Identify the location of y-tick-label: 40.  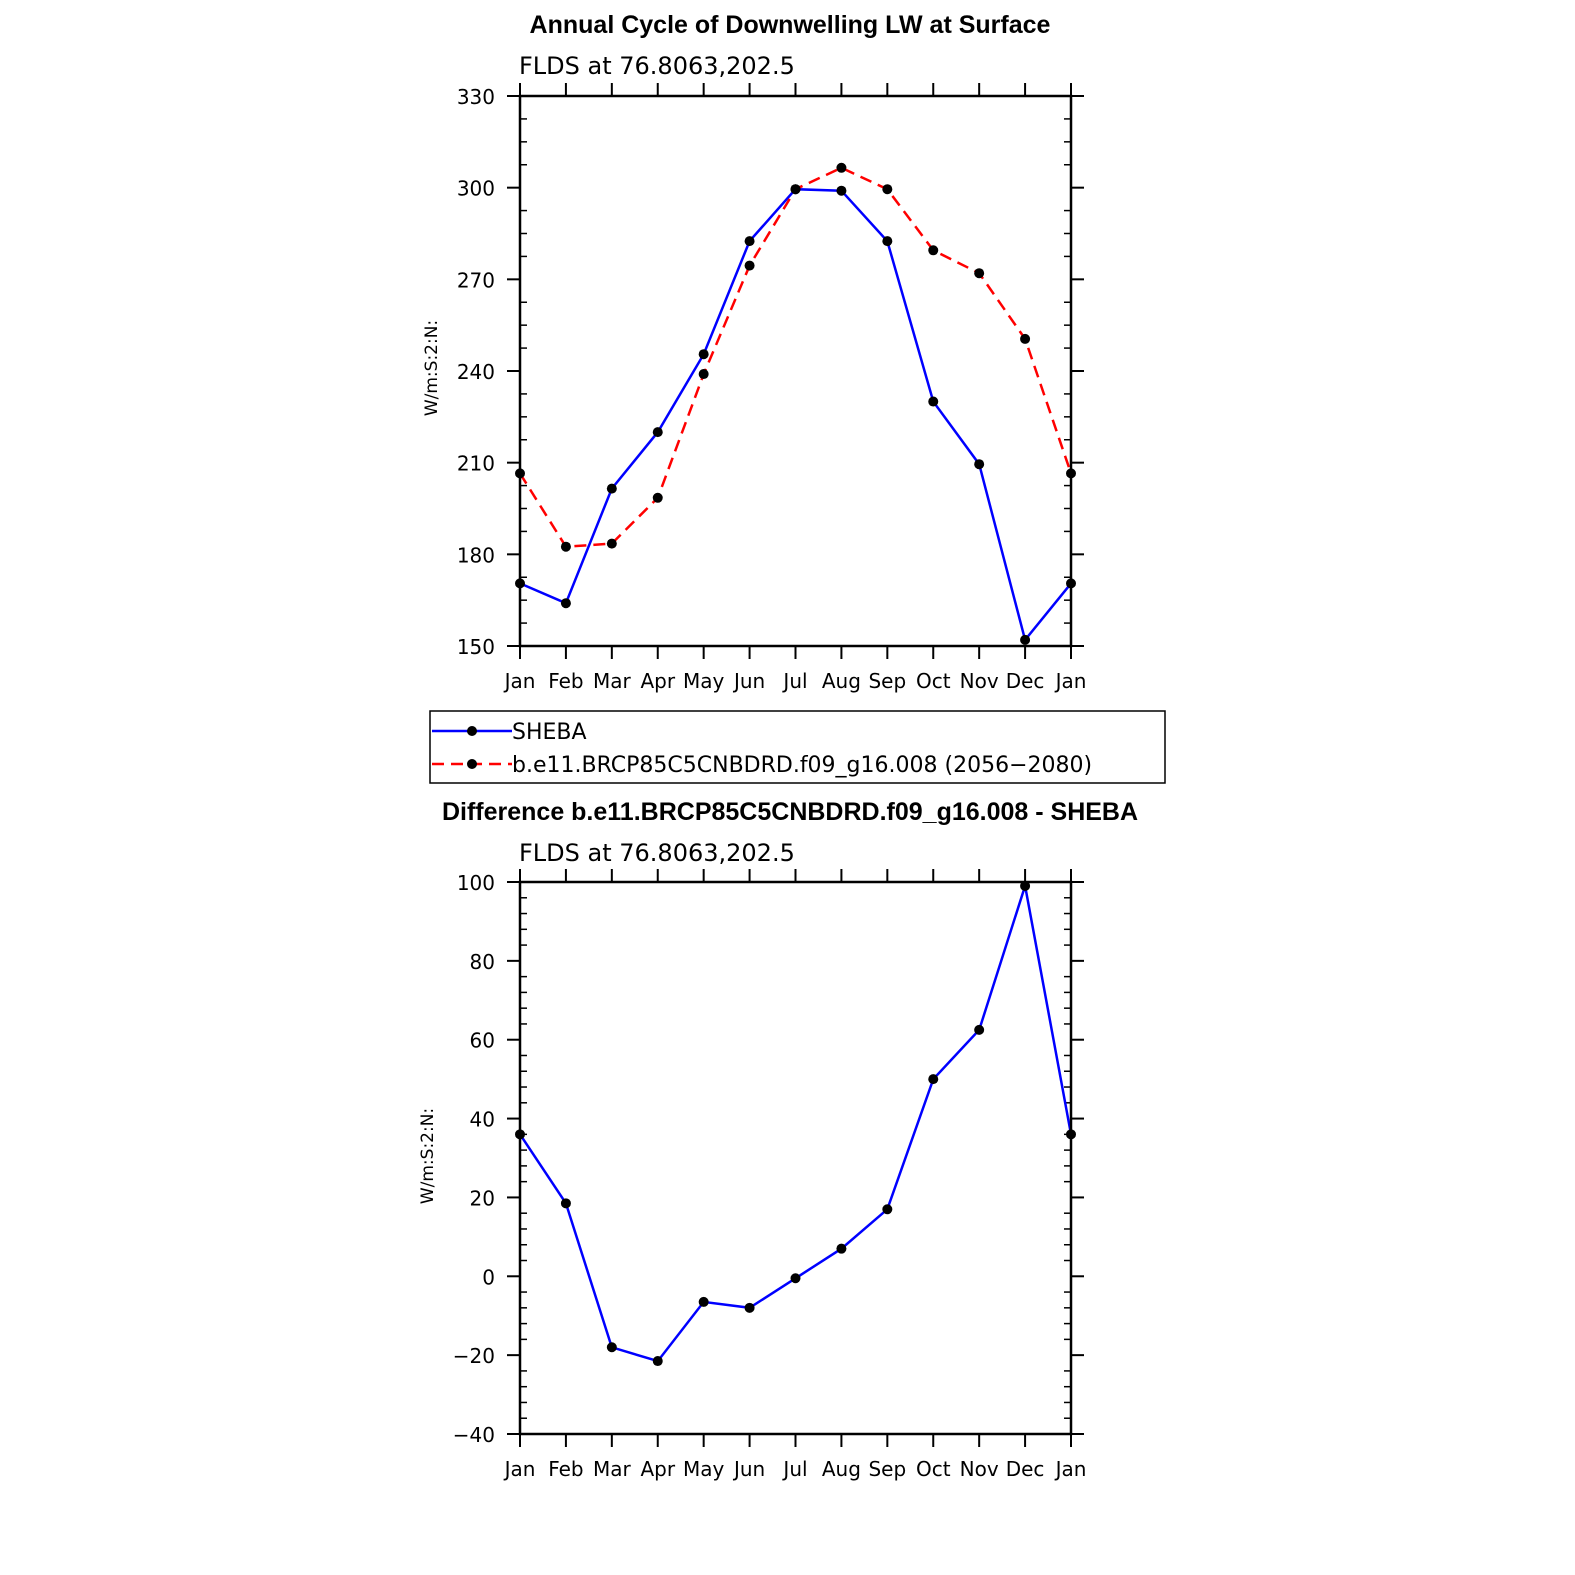
(482, 1120).